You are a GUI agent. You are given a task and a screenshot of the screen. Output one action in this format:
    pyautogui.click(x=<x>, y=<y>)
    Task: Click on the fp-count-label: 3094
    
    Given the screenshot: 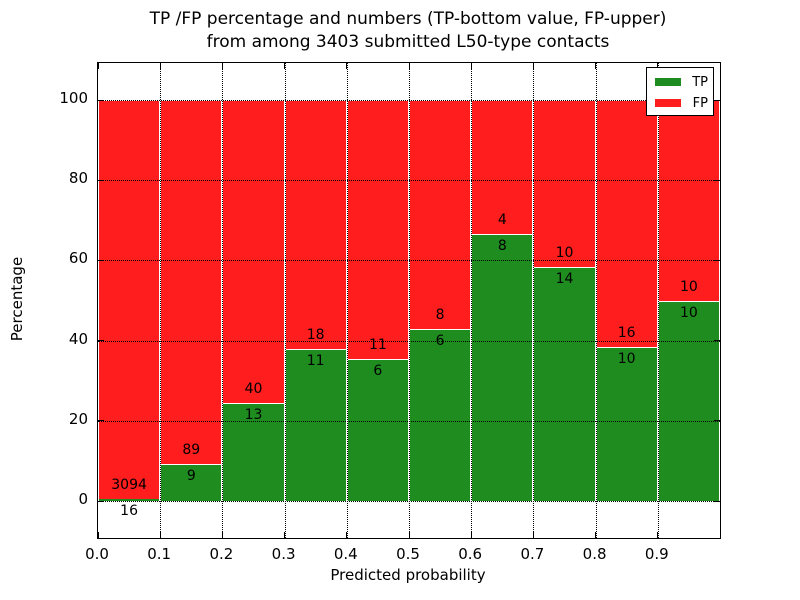 What is the action you would take?
    pyautogui.click(x=129, y=484)
    